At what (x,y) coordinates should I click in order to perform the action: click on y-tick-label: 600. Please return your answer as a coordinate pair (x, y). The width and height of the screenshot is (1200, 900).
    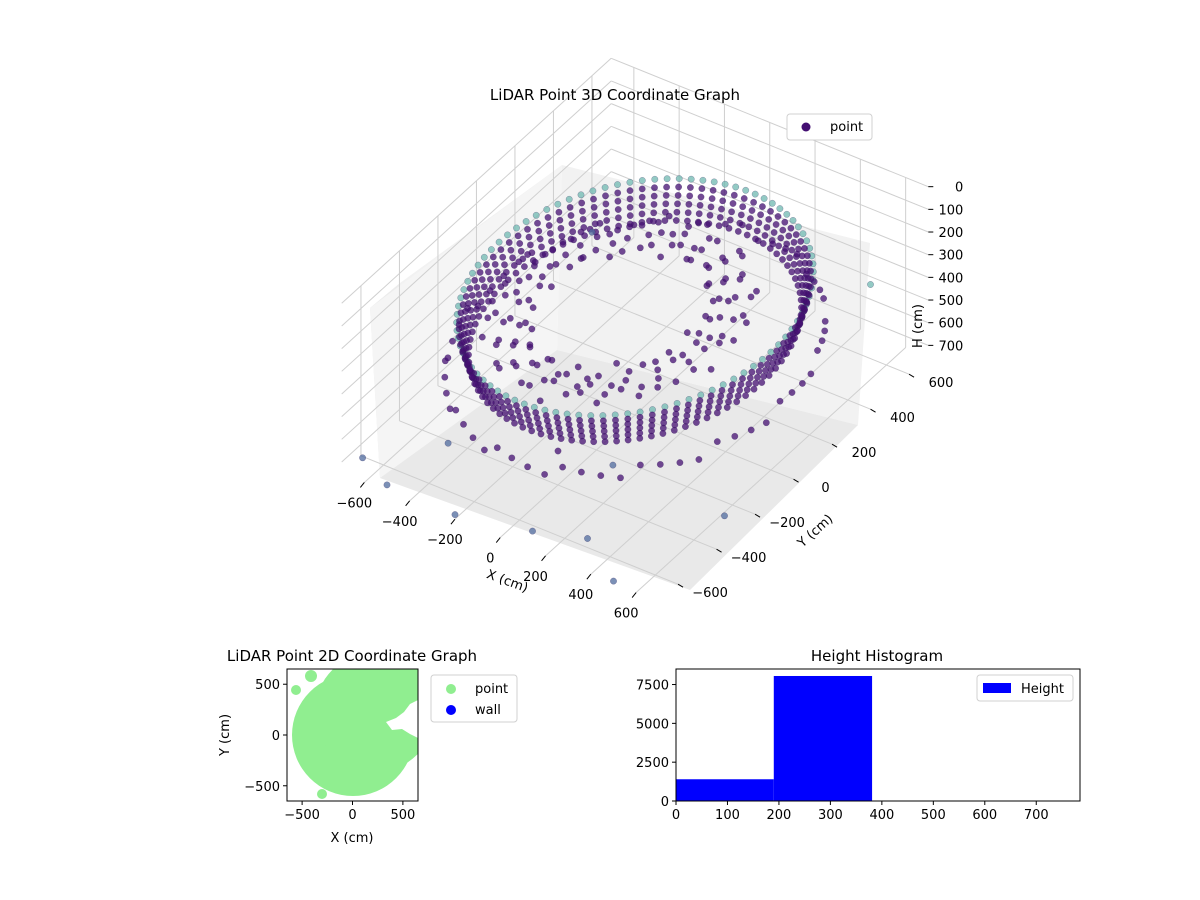
    Looking at the image, I should click on (941, 383).